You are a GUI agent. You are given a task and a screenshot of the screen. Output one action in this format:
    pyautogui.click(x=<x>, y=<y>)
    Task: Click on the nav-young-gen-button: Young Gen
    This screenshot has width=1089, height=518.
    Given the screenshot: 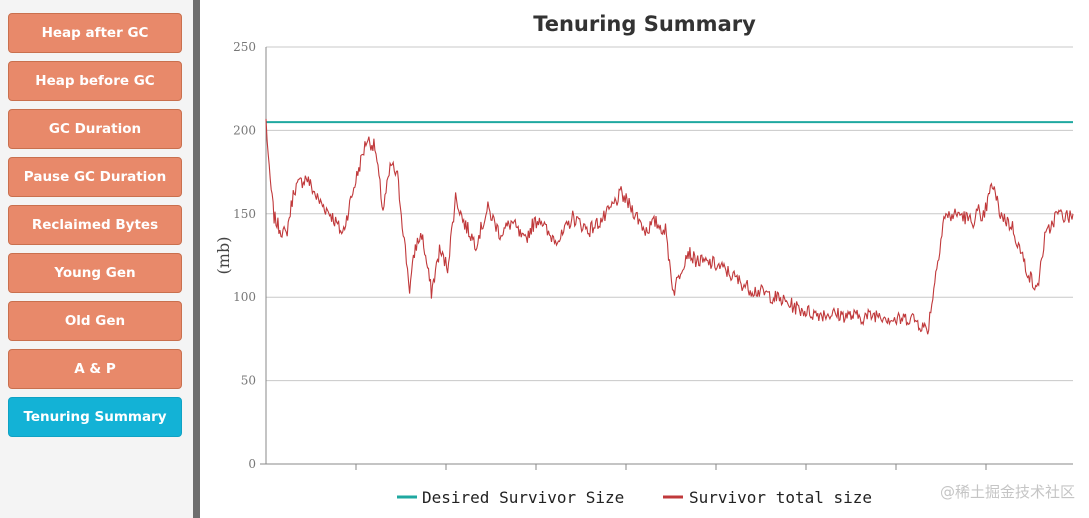 What is the action you would take?
    pyautogui.click(x=95, y=273)
    